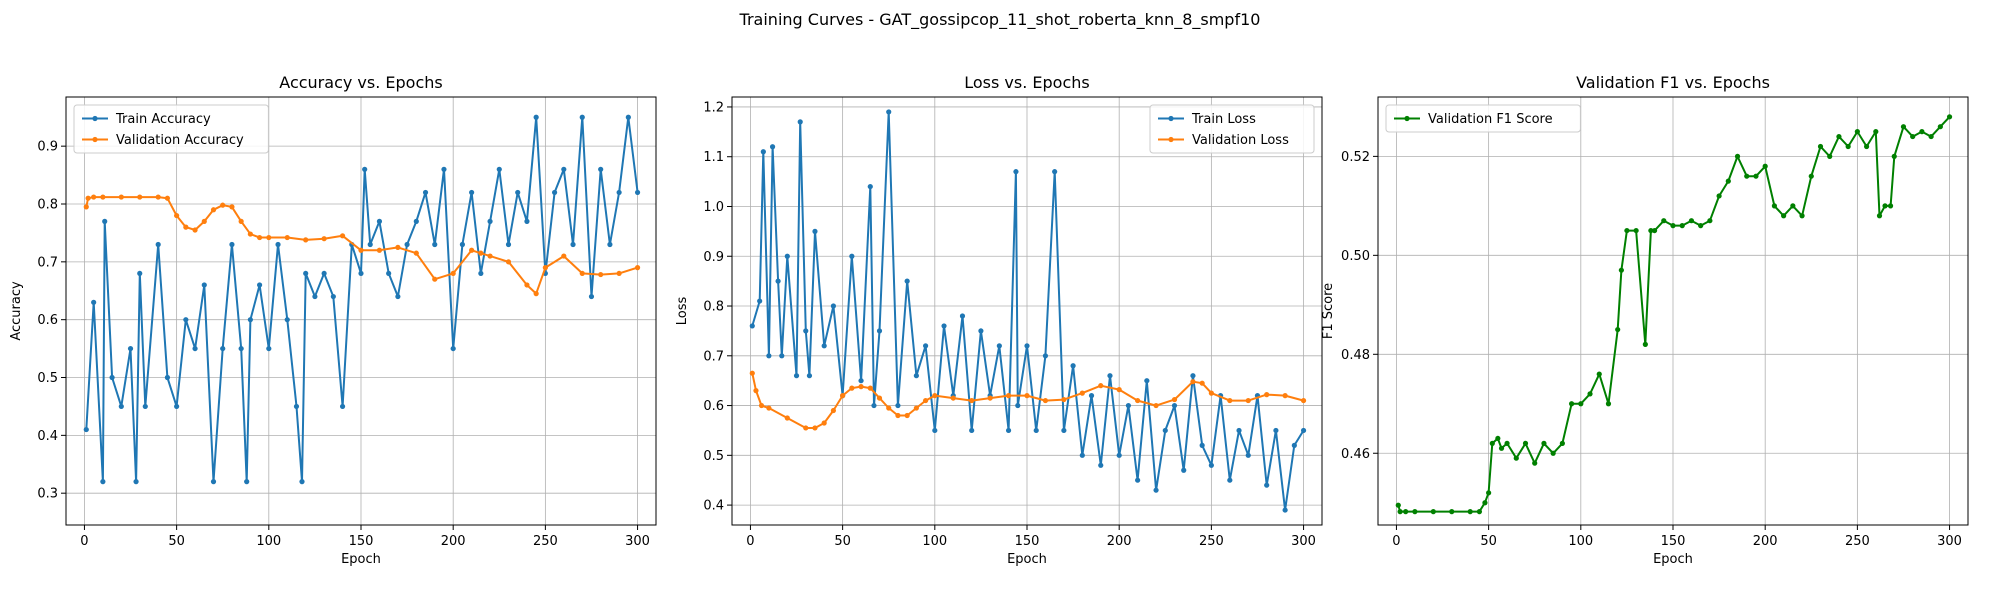 This screenshot has height=600, width=2000. Describe the element at coordinates (1028, 400) in the screenshot. I see `series-validation-loss` at that location.